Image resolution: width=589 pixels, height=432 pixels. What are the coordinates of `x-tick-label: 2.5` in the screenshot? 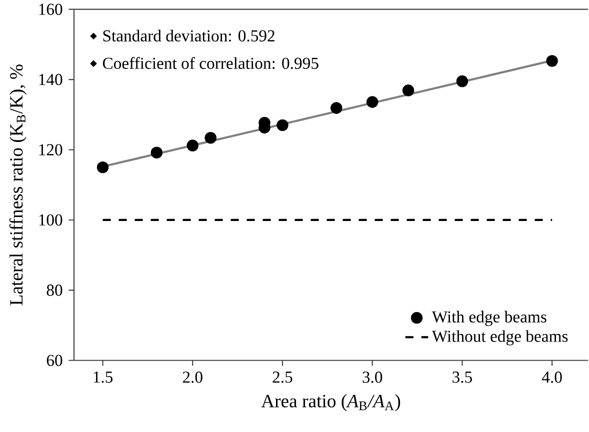 It's located at (282, 377).